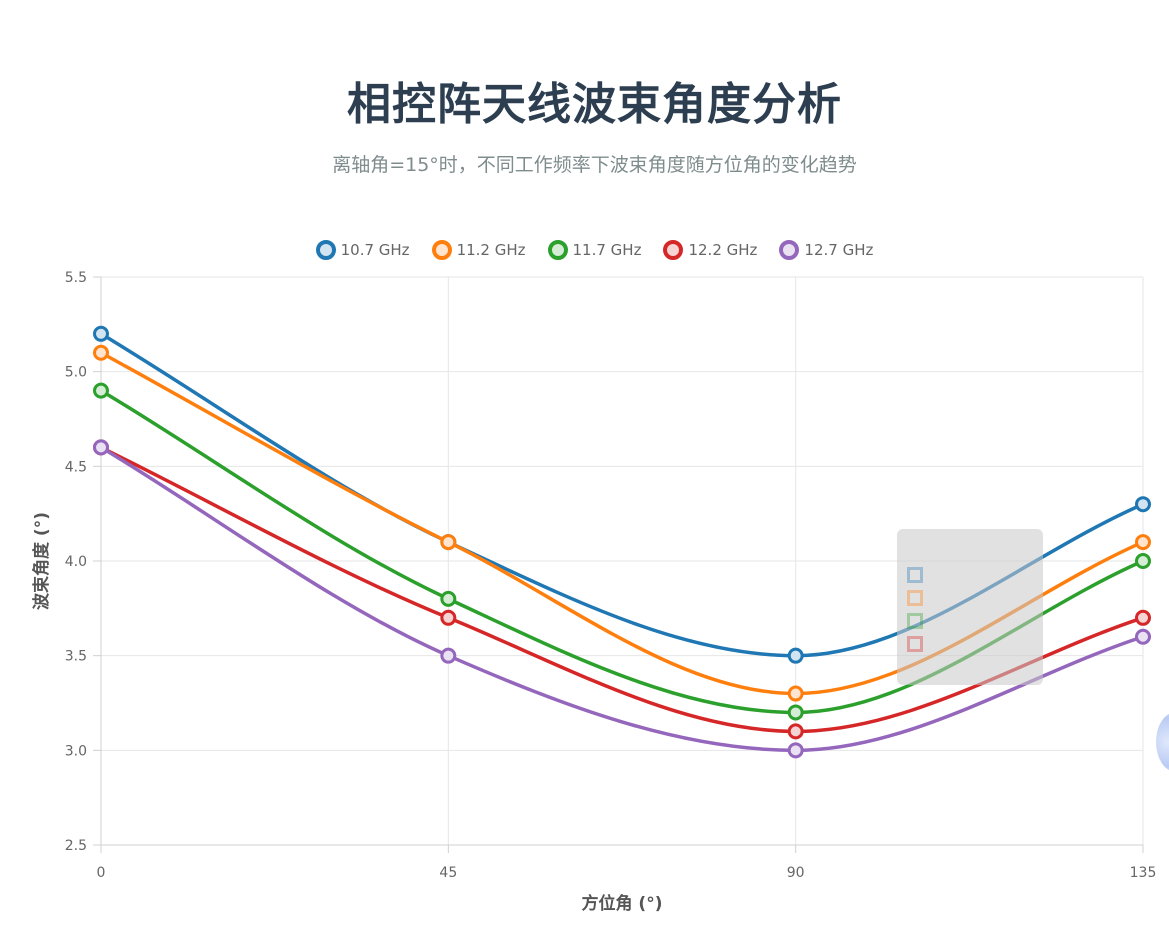  Describe the element at coordinates (76, 751) in the screenshot. I see `y-tick-label: 3.0` at that location.